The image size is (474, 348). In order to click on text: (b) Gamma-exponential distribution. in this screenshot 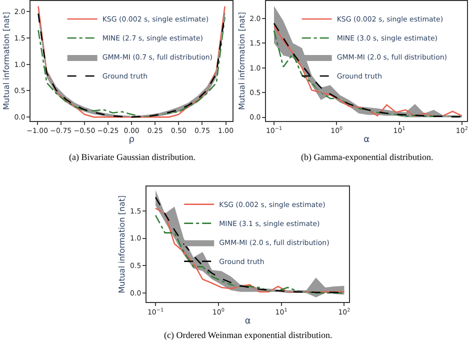, I will do `click(367, 157)`.